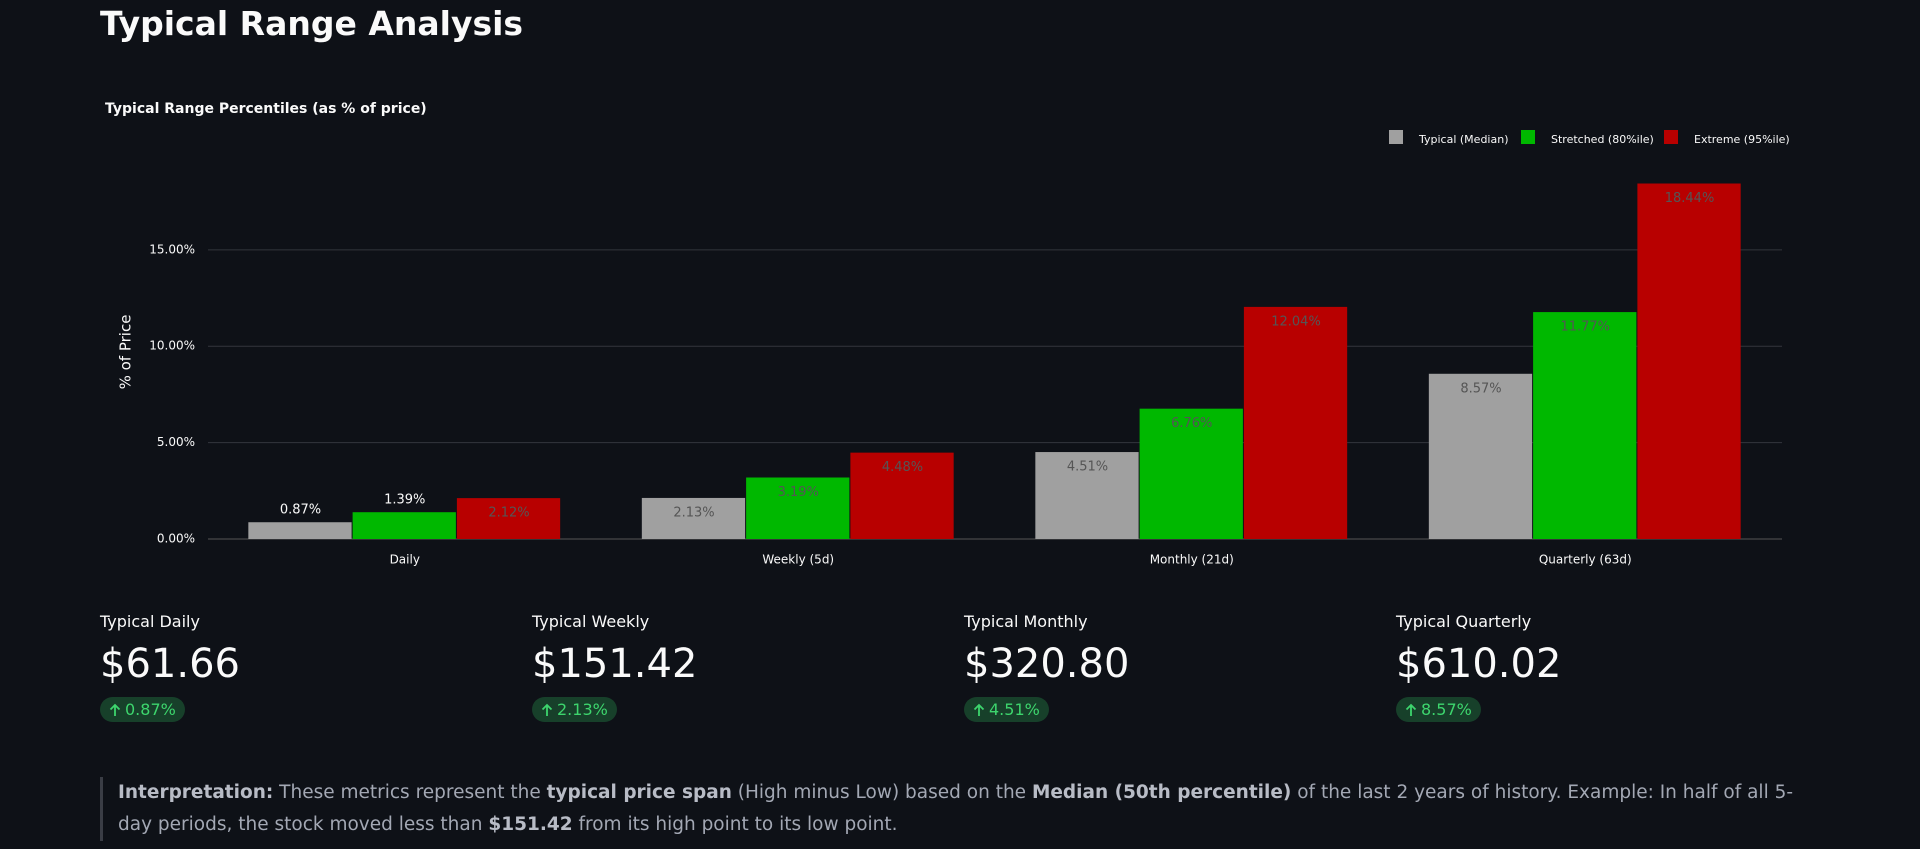  I want to click on x-tick-label: Weekly (5d), so click(798, 560).